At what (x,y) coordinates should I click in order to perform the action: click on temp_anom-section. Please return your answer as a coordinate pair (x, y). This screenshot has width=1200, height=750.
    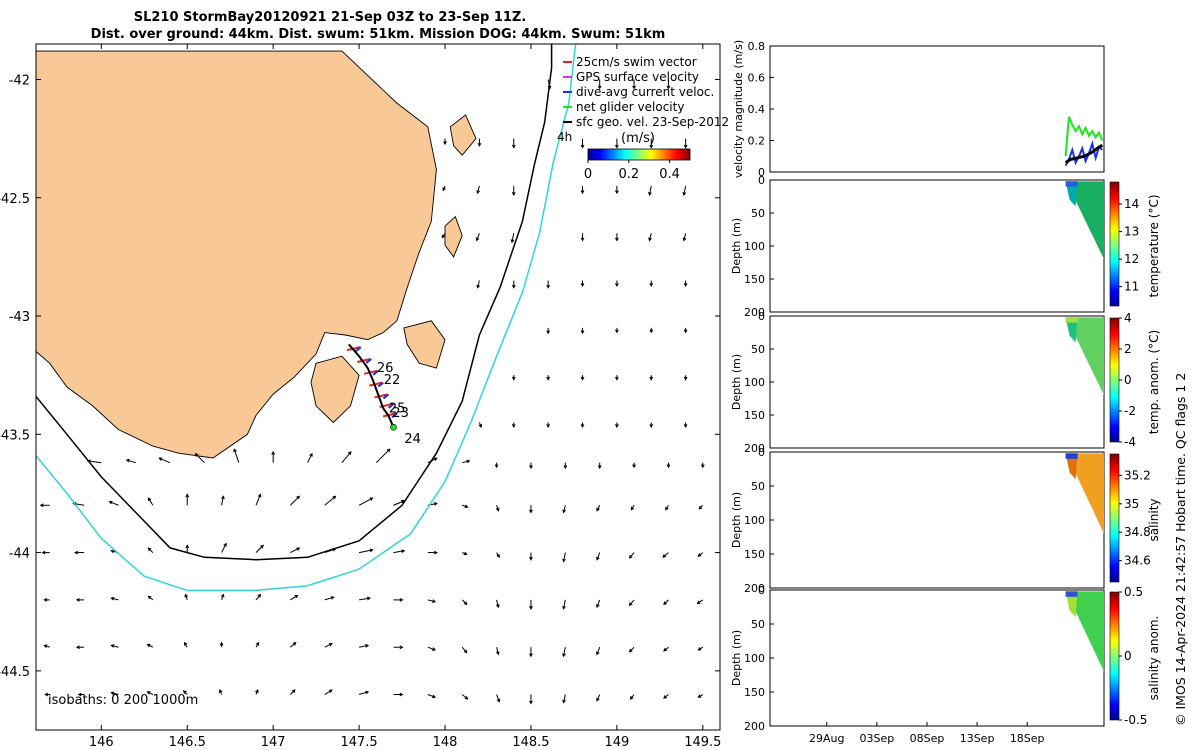
    Looking at the image, I should click on (1084, 356).